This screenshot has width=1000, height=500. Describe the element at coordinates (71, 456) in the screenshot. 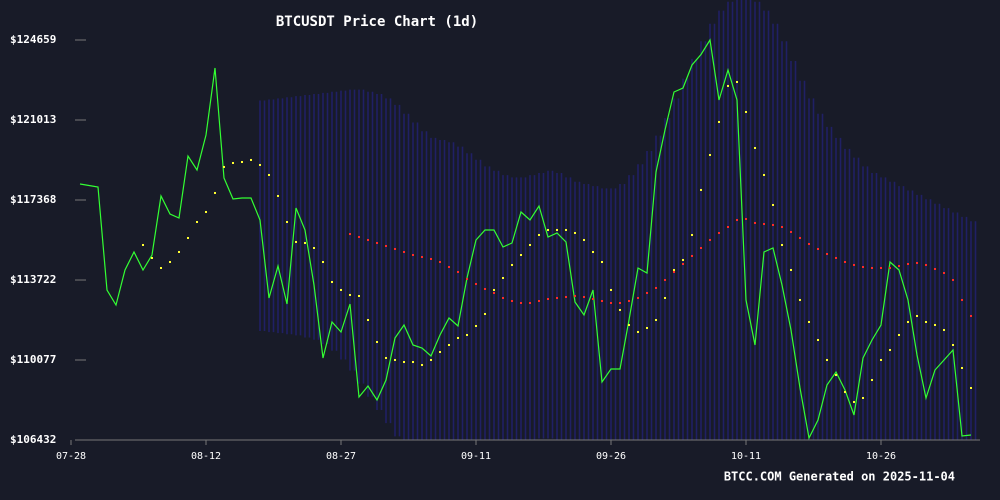

I see `x-tick-label: 07-28` at that location.